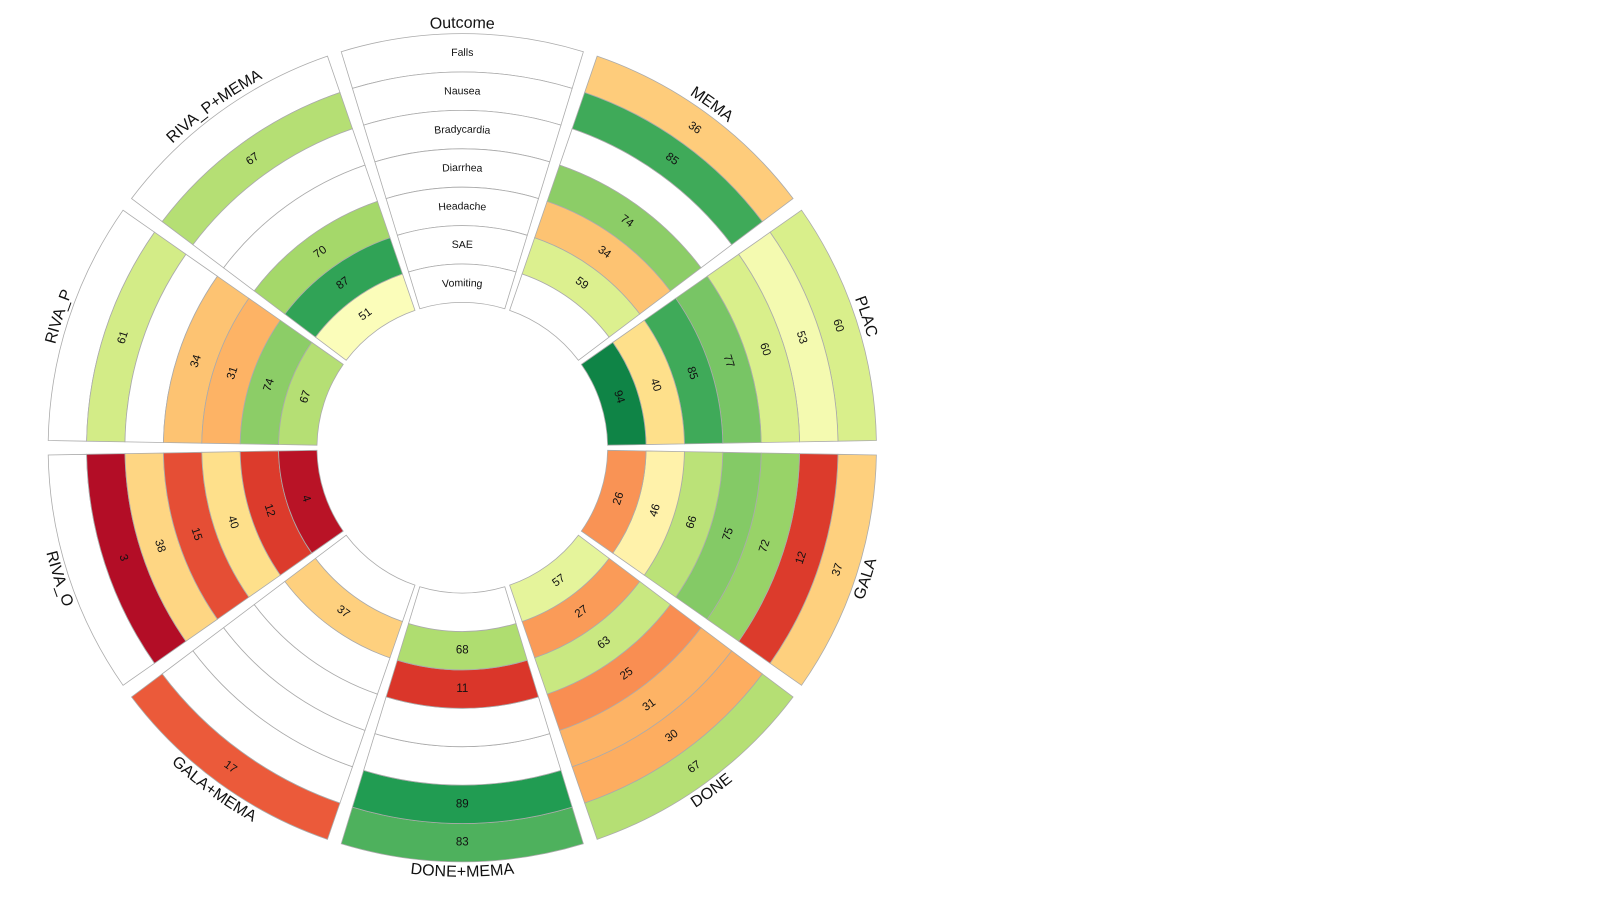  I want to click on svg-text: 26, so click(618, 499).